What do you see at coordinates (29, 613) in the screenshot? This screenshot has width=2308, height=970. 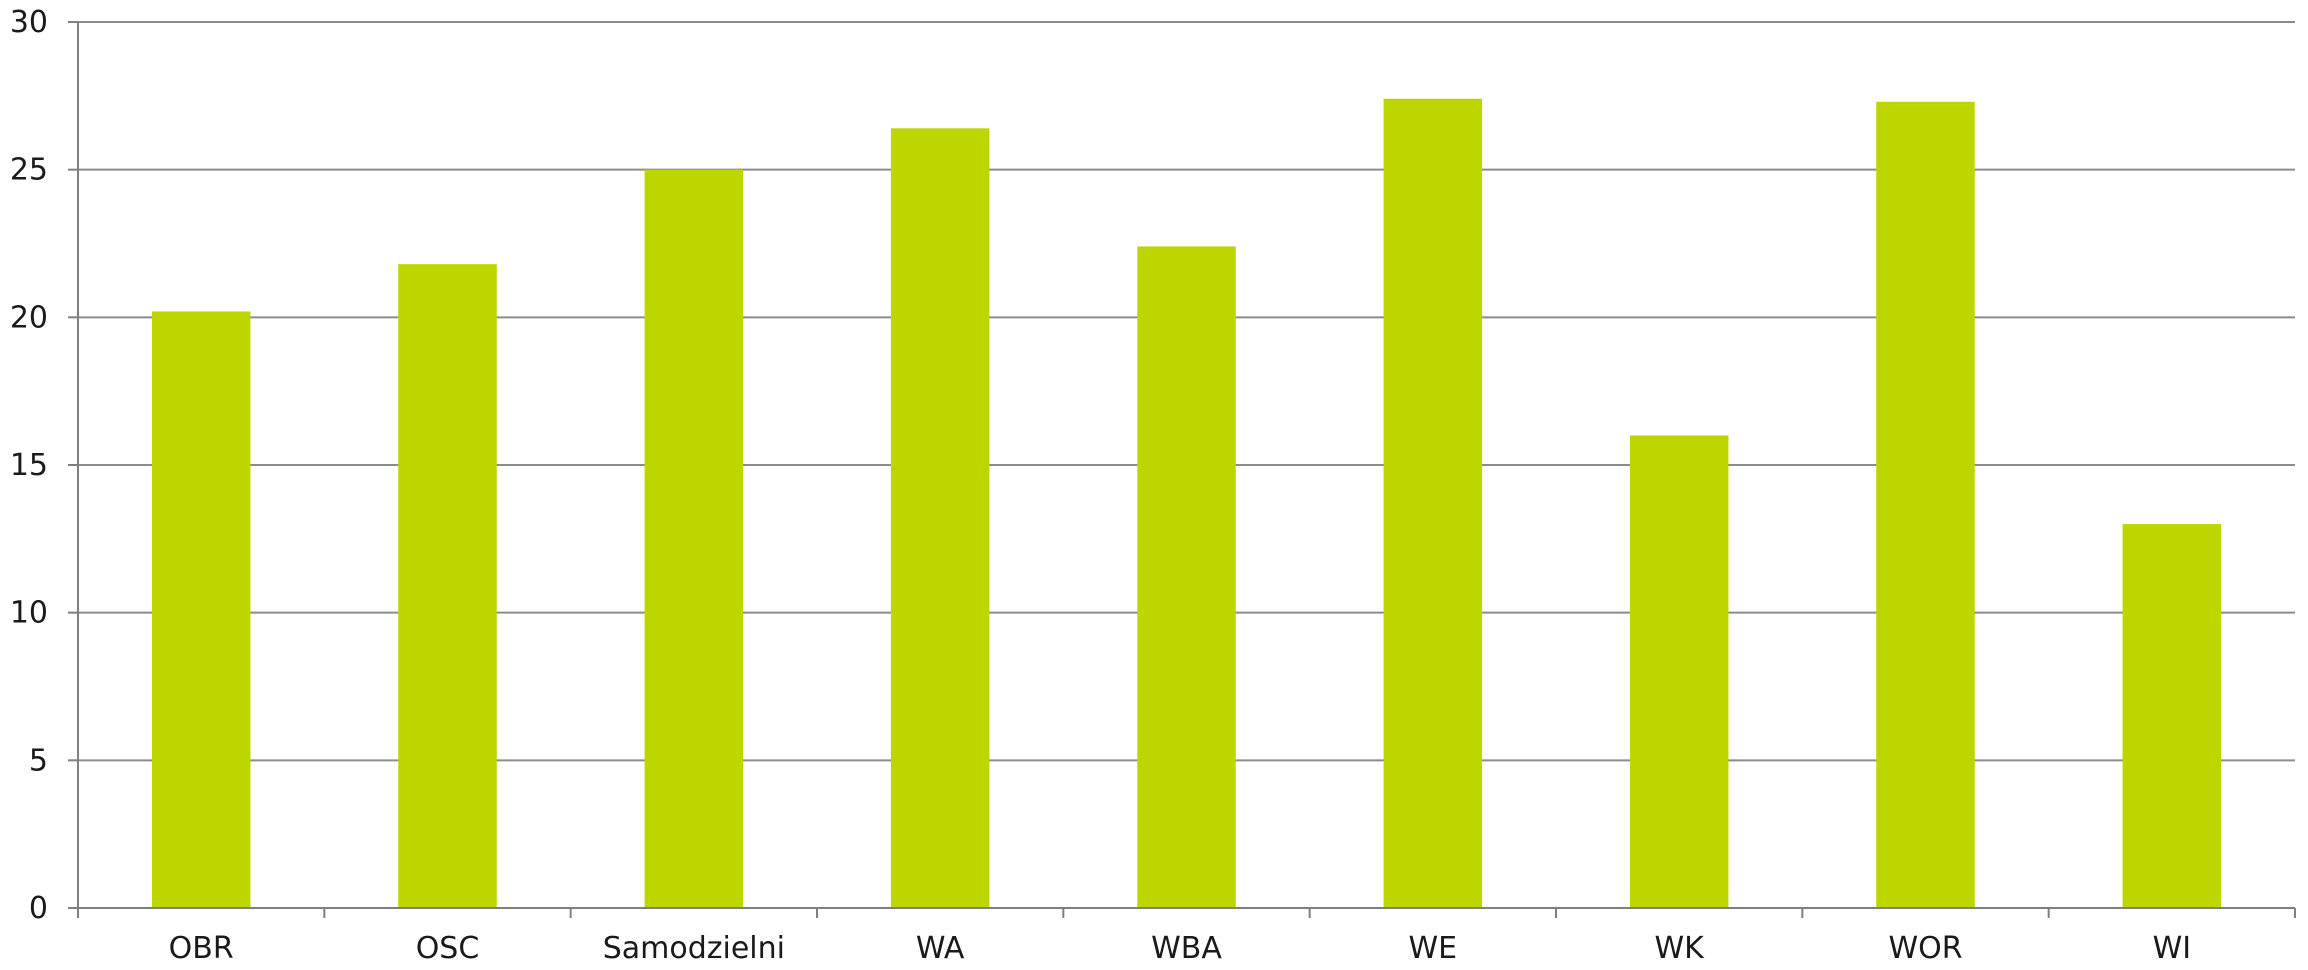 I see `y-tick-label: 10` at bounding box center [29, 613].